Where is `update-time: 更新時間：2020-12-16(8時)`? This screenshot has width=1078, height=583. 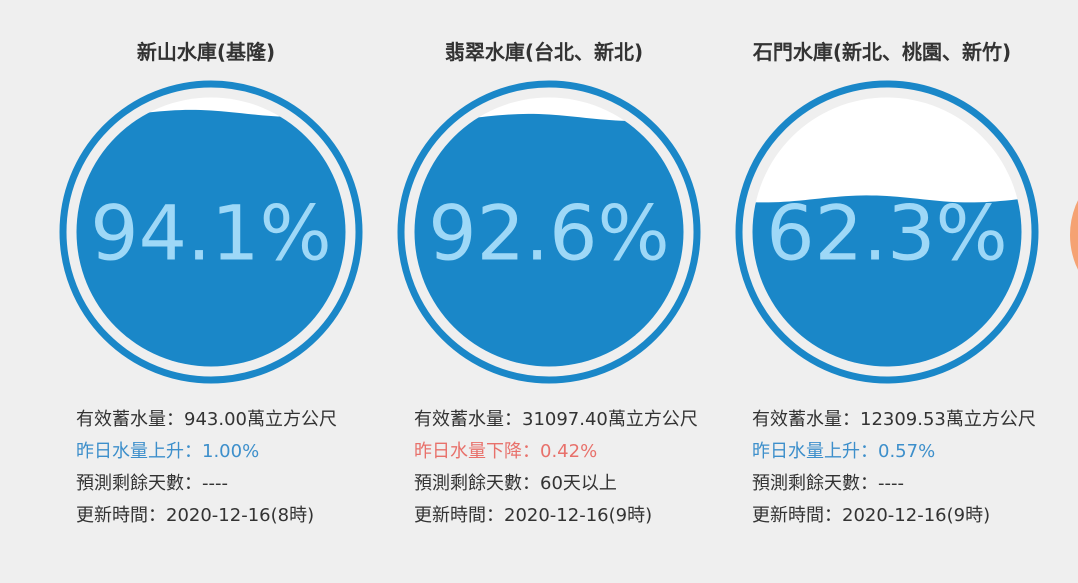 update-time: 更新時間：2020-12-16(8時) is located at coordinates (195, 515).